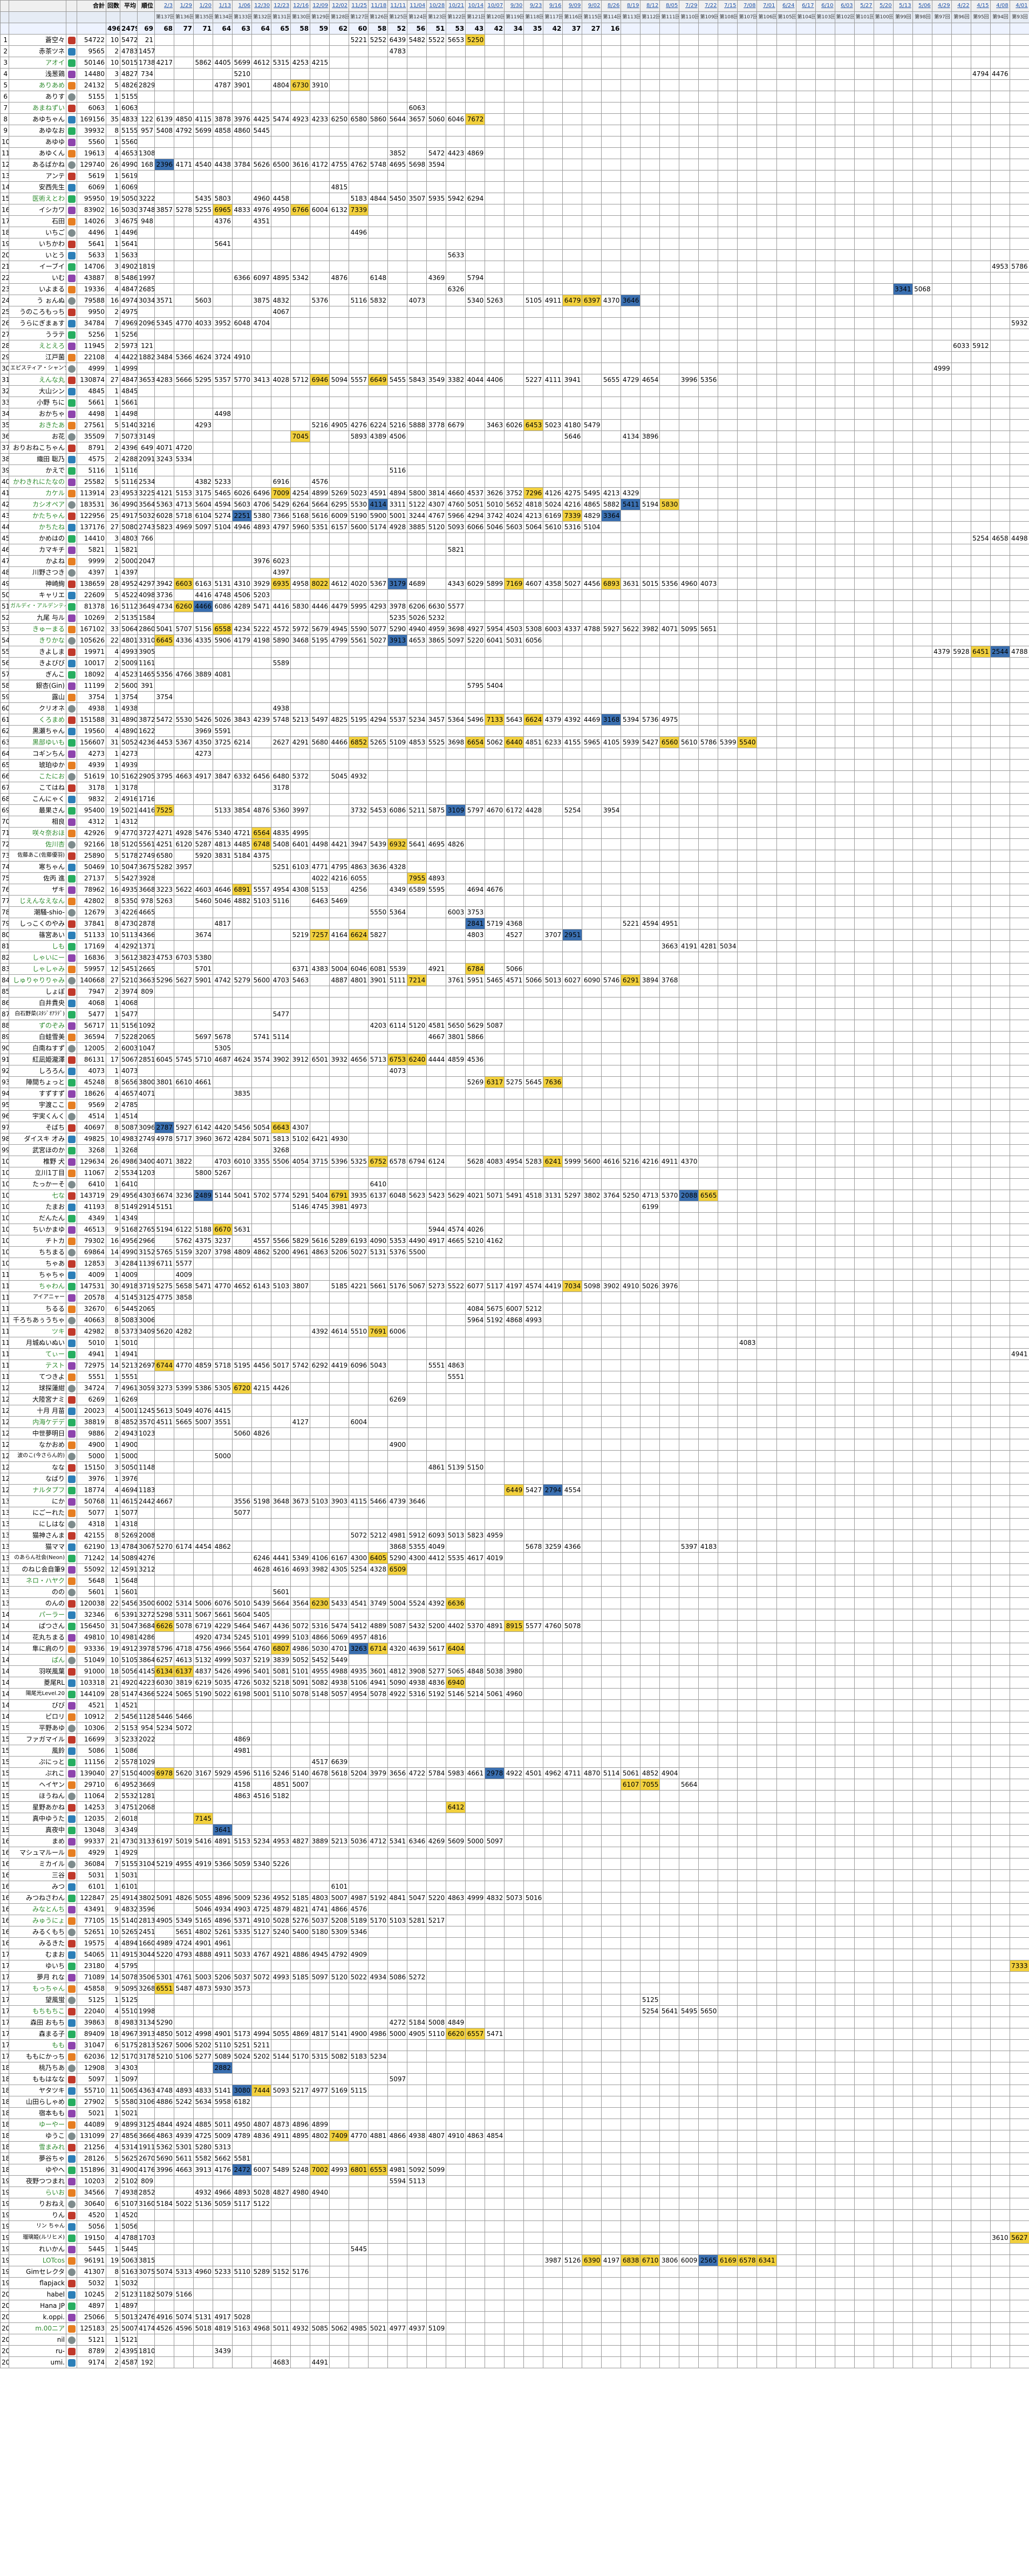 Image resolution: width=1029 pixels, height=2576 pixels. What do you see at coordinates (961, 6) in the screenshot?
I see `date-link: 4/22` at bounding box center [961, 6].